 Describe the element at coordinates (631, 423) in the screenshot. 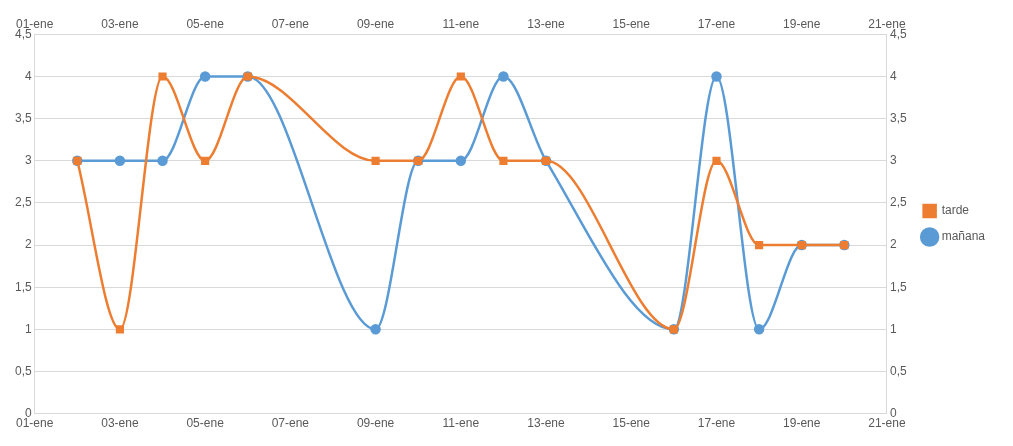

I see `x-tick-label: 15-ene` at that location.